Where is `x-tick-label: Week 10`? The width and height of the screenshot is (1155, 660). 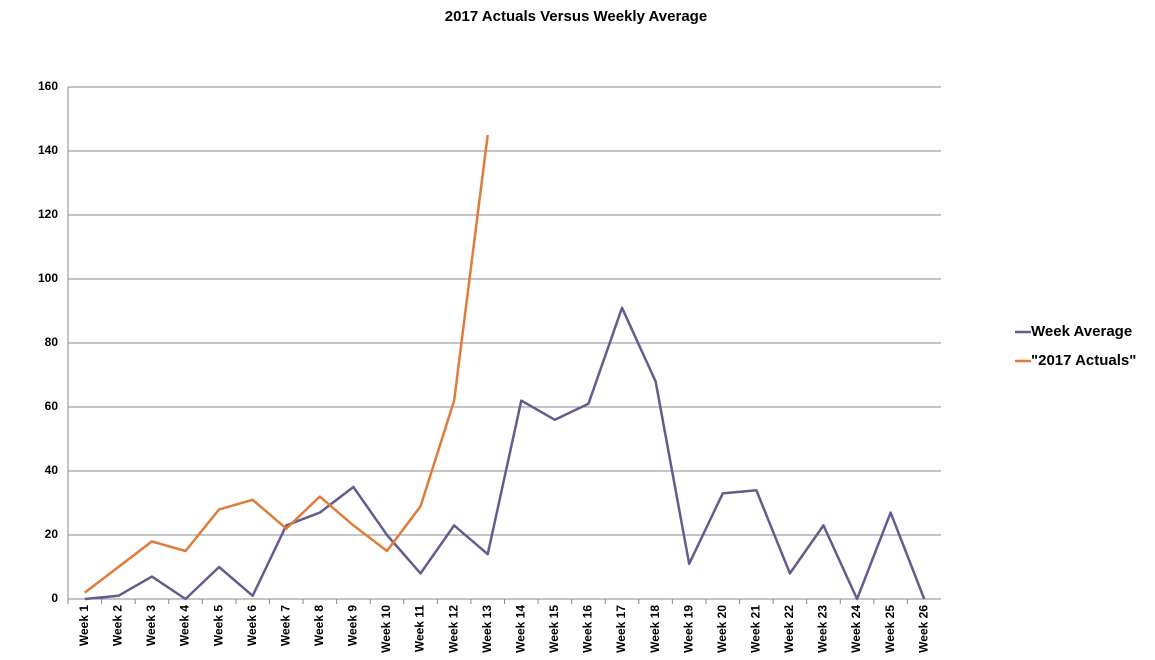
x-tick-label: Week 10 is located at coordinates (386, 629).